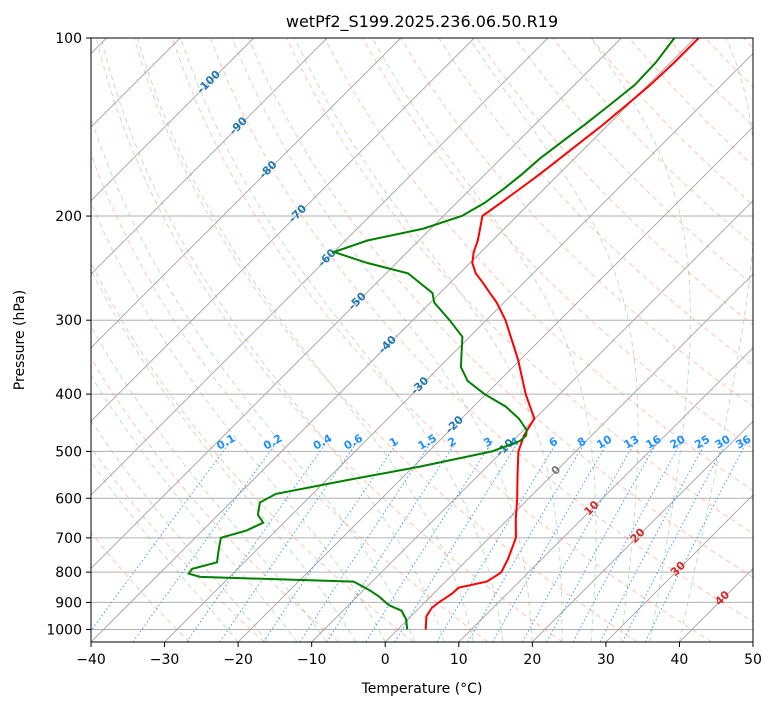  Describe the element at coordinates (680, 660) in the screenshot. I see `x-tick-label: 40` at that location.